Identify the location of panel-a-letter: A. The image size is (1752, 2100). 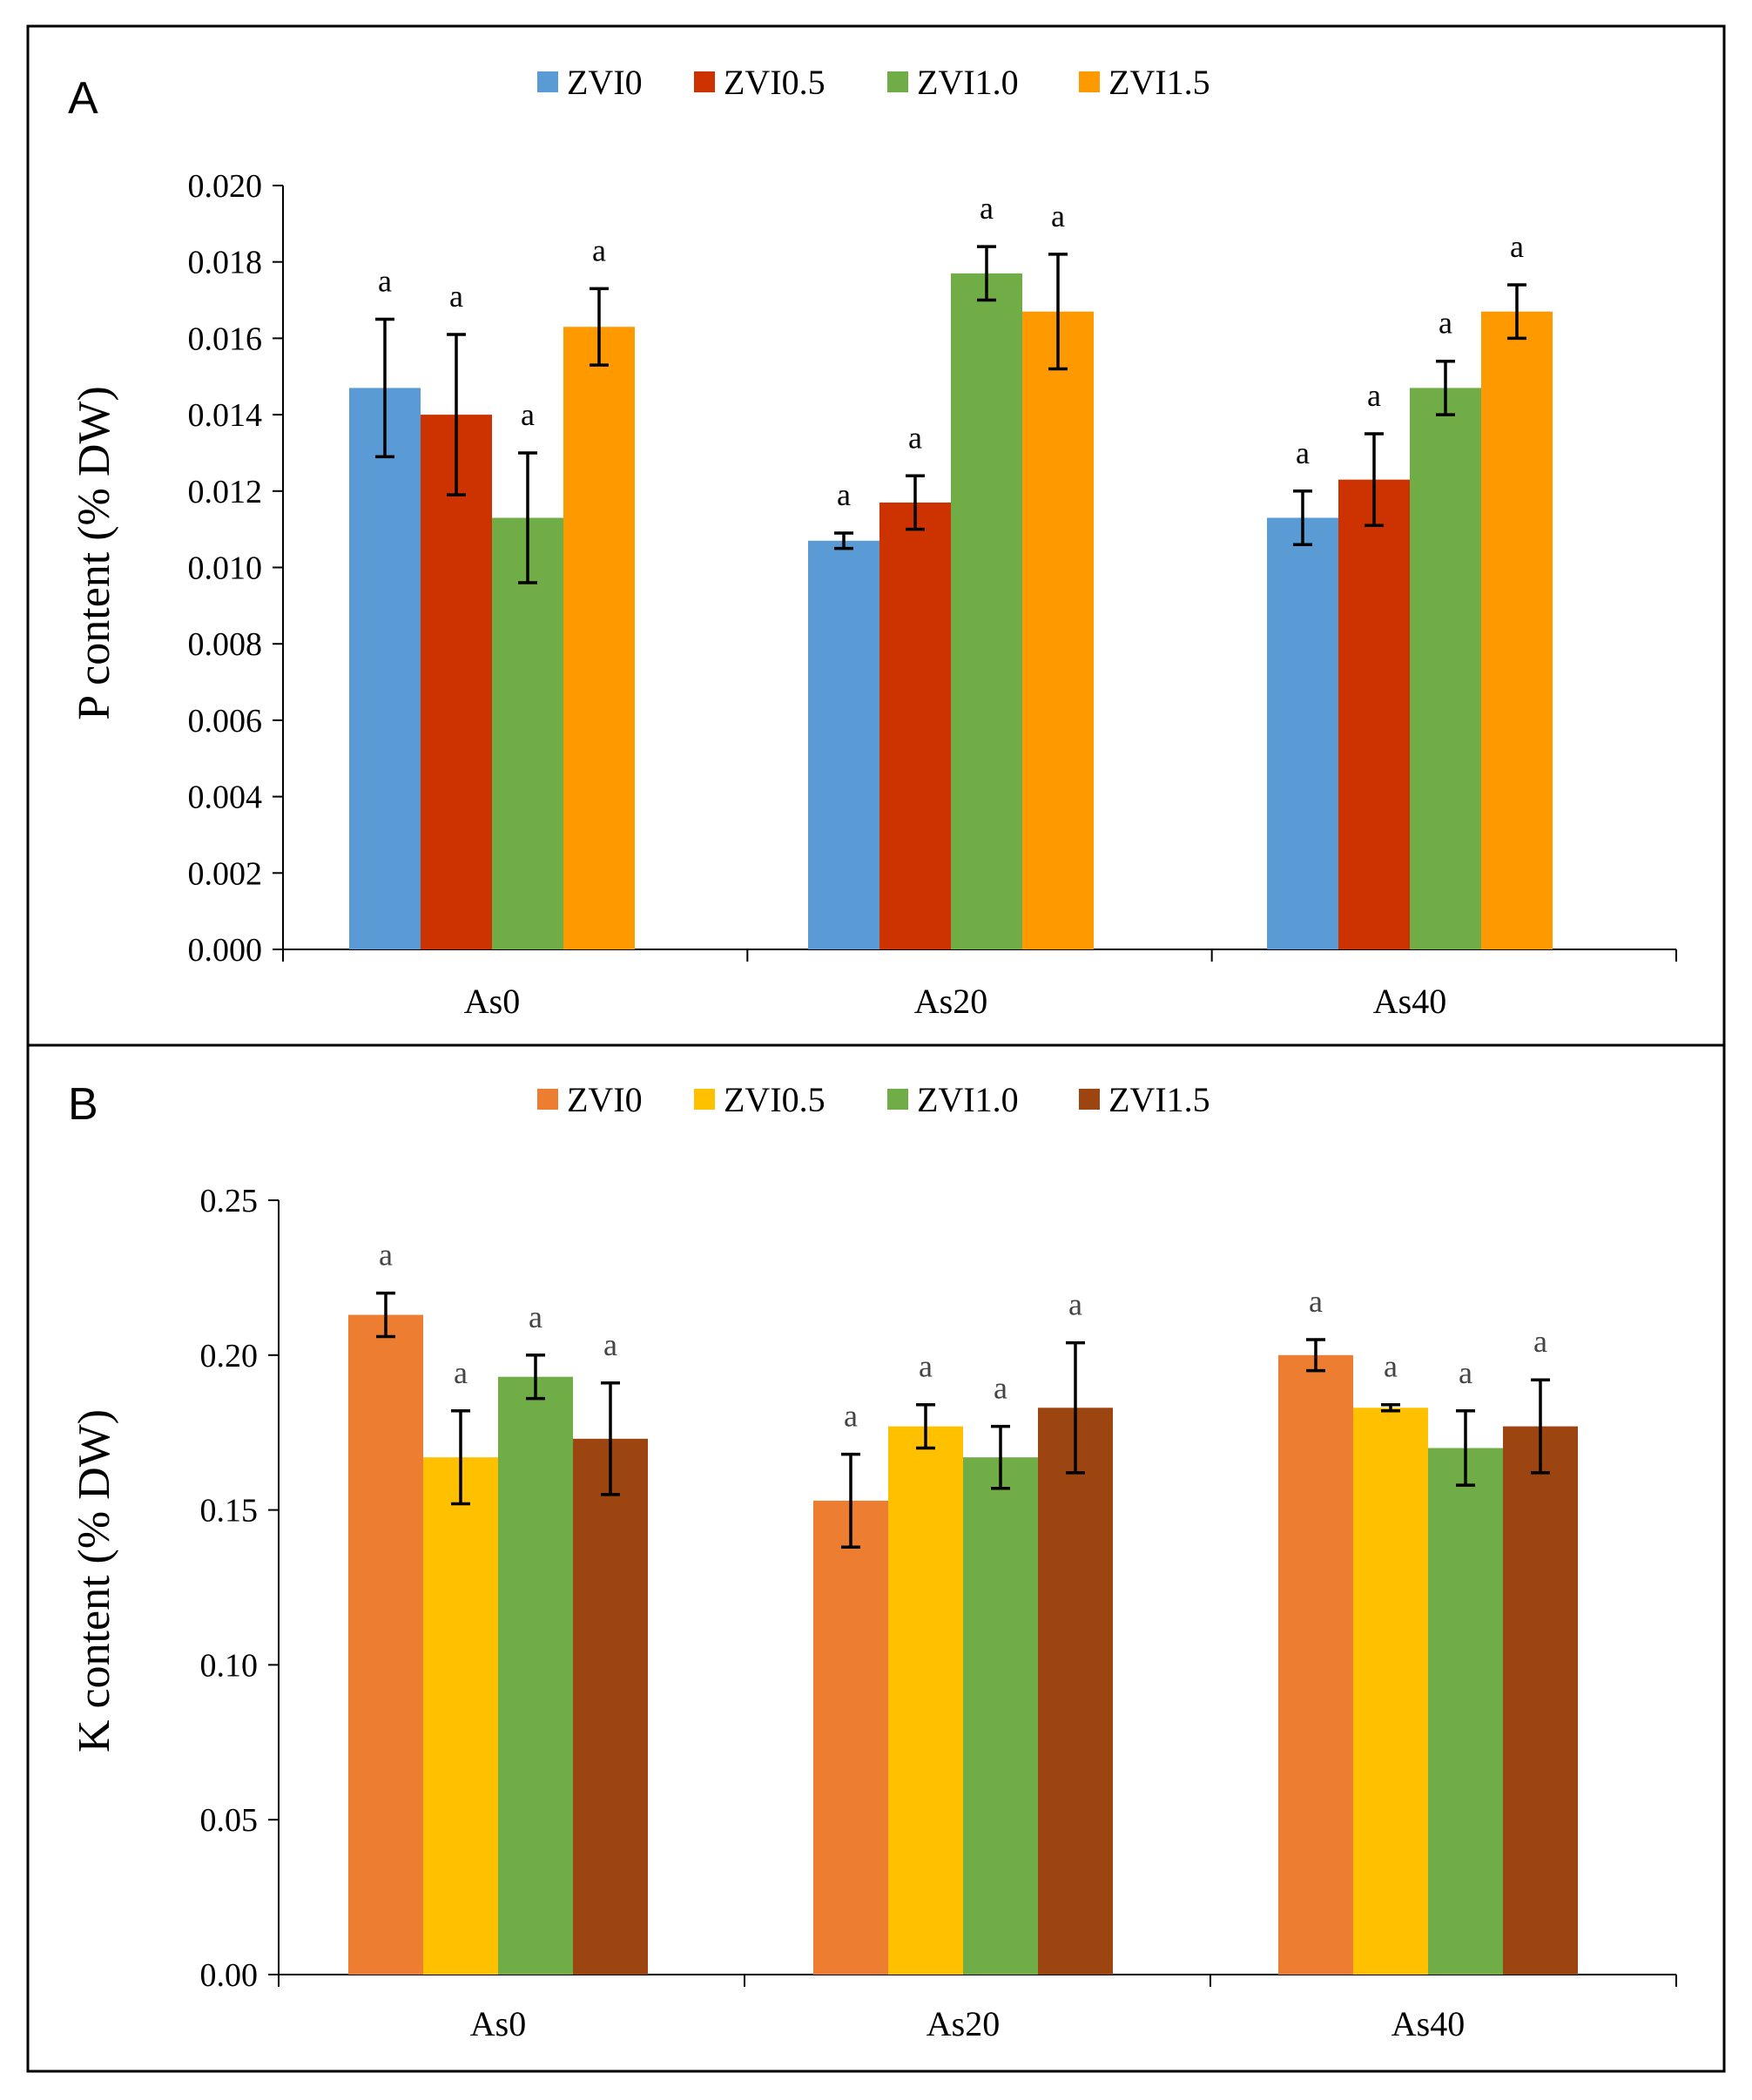
(83, 98).